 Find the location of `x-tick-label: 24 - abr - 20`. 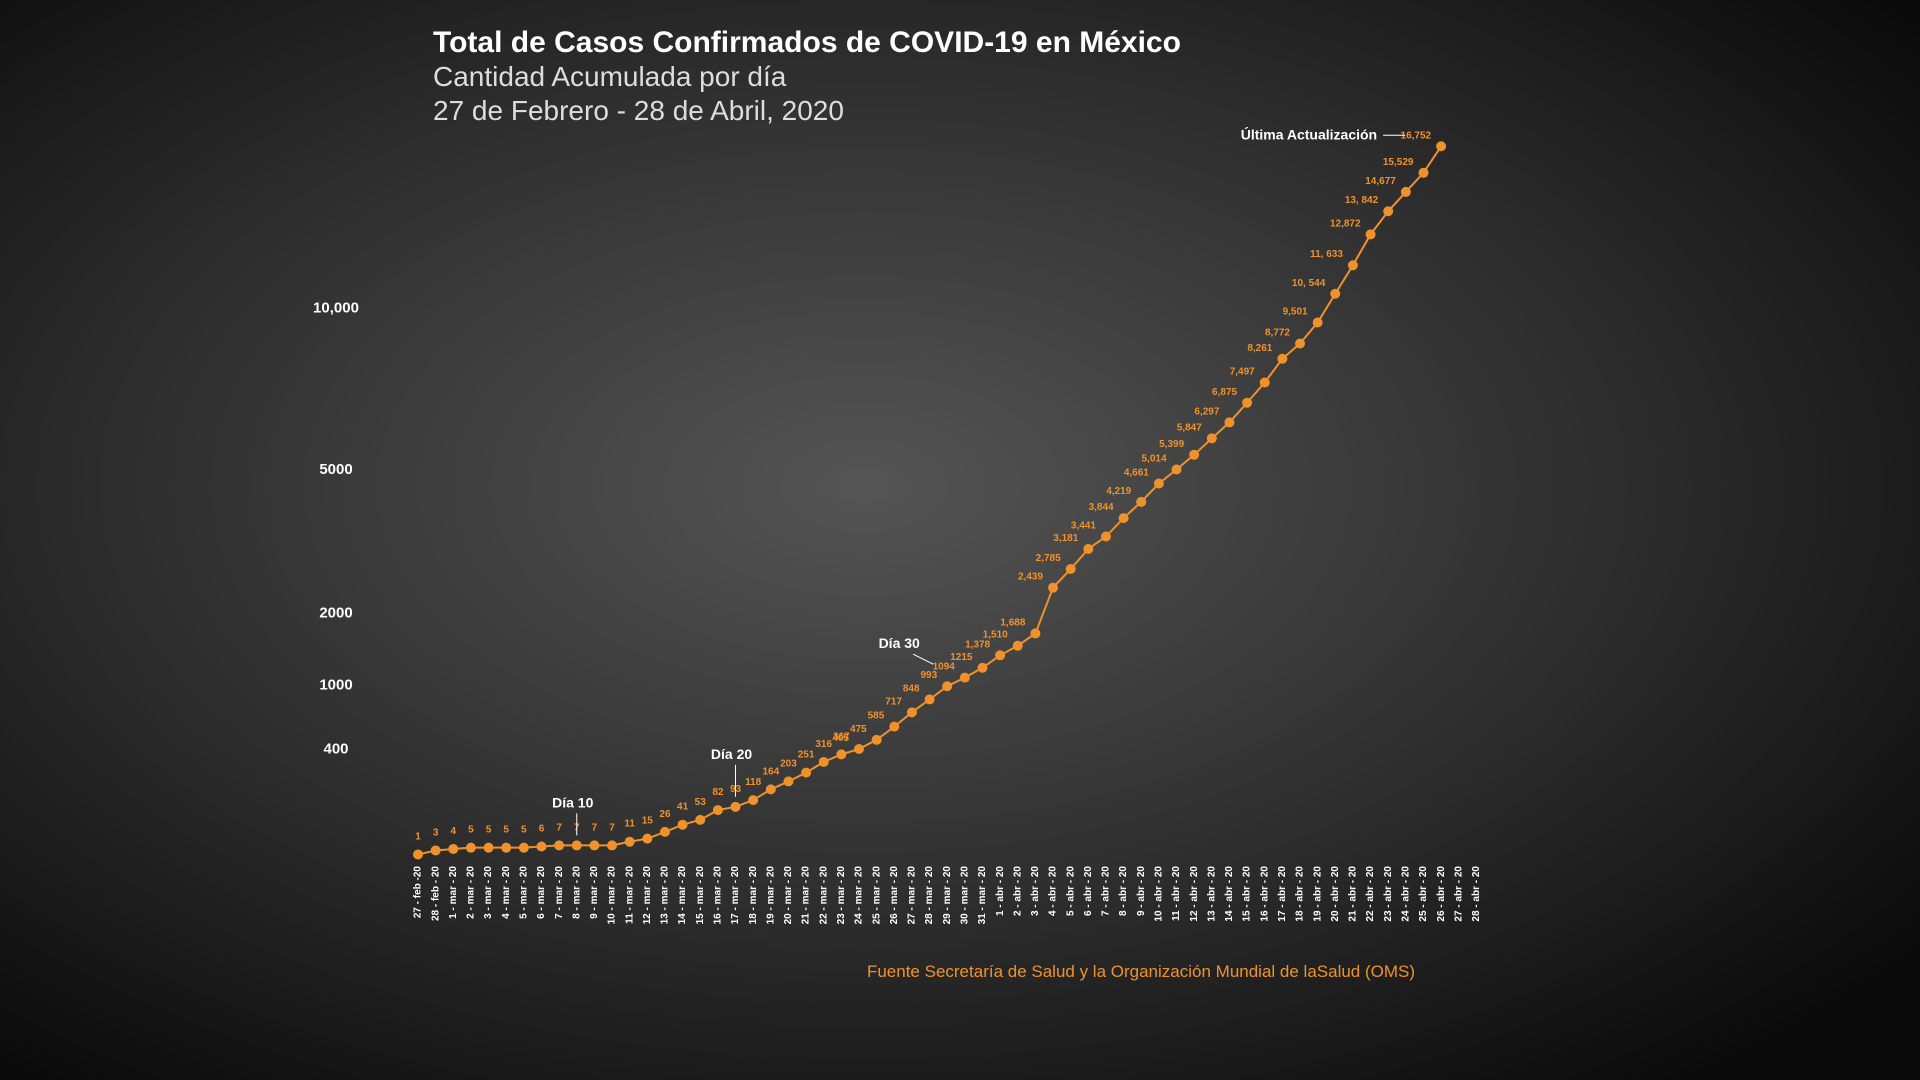

x-tick-label: 24 - abr - 20 is located at coordinates (1405, 894).